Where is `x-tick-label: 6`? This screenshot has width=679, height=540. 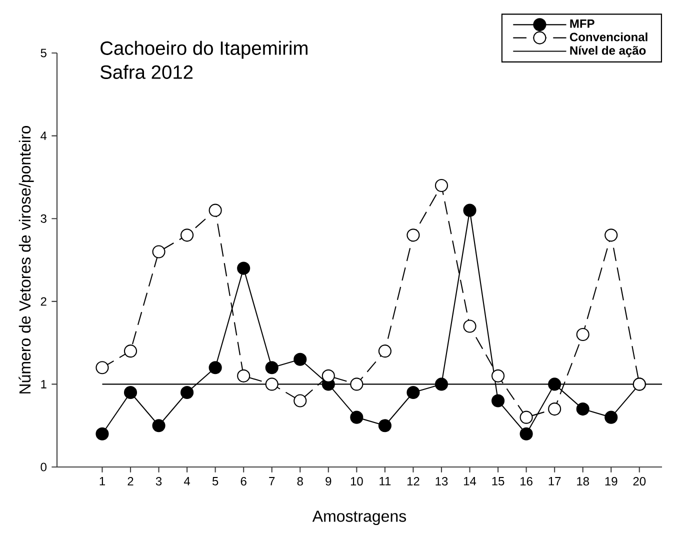 x-tick-label: 6 is located at coordinates (243, 481).